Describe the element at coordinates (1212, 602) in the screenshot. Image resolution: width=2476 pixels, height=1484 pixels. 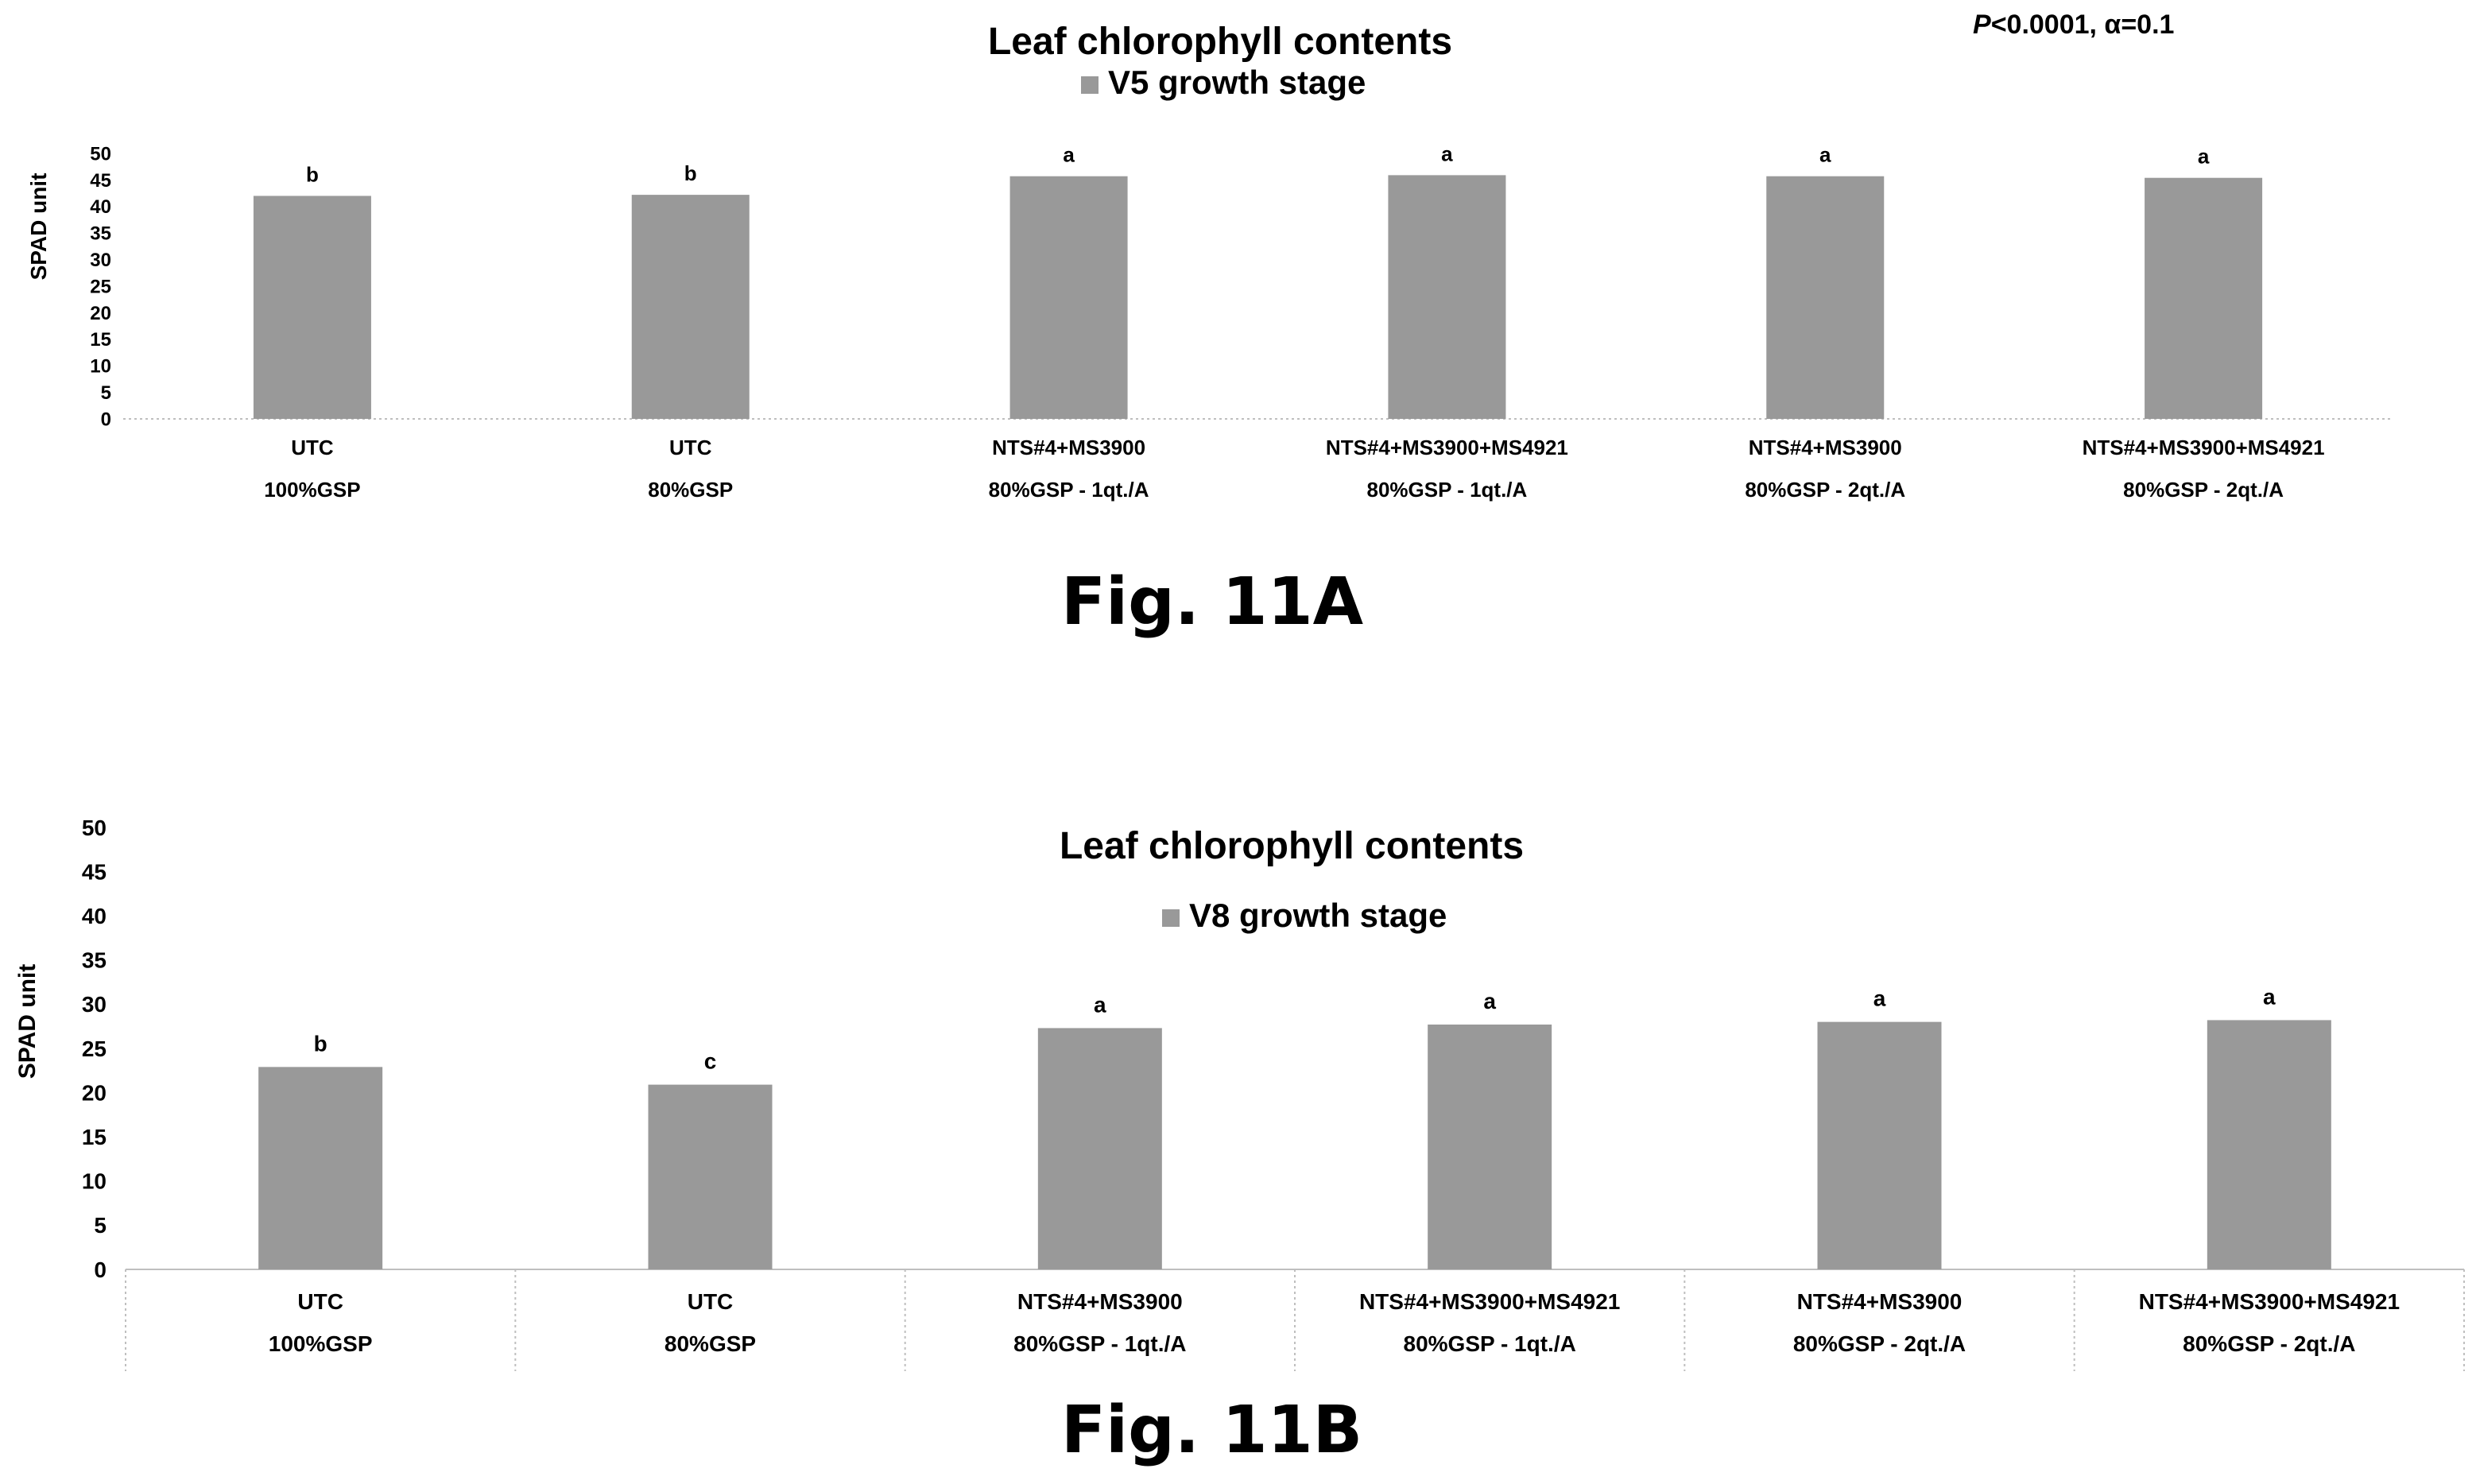
I see `figure-caption-11a: Fig. 11A` at that location.